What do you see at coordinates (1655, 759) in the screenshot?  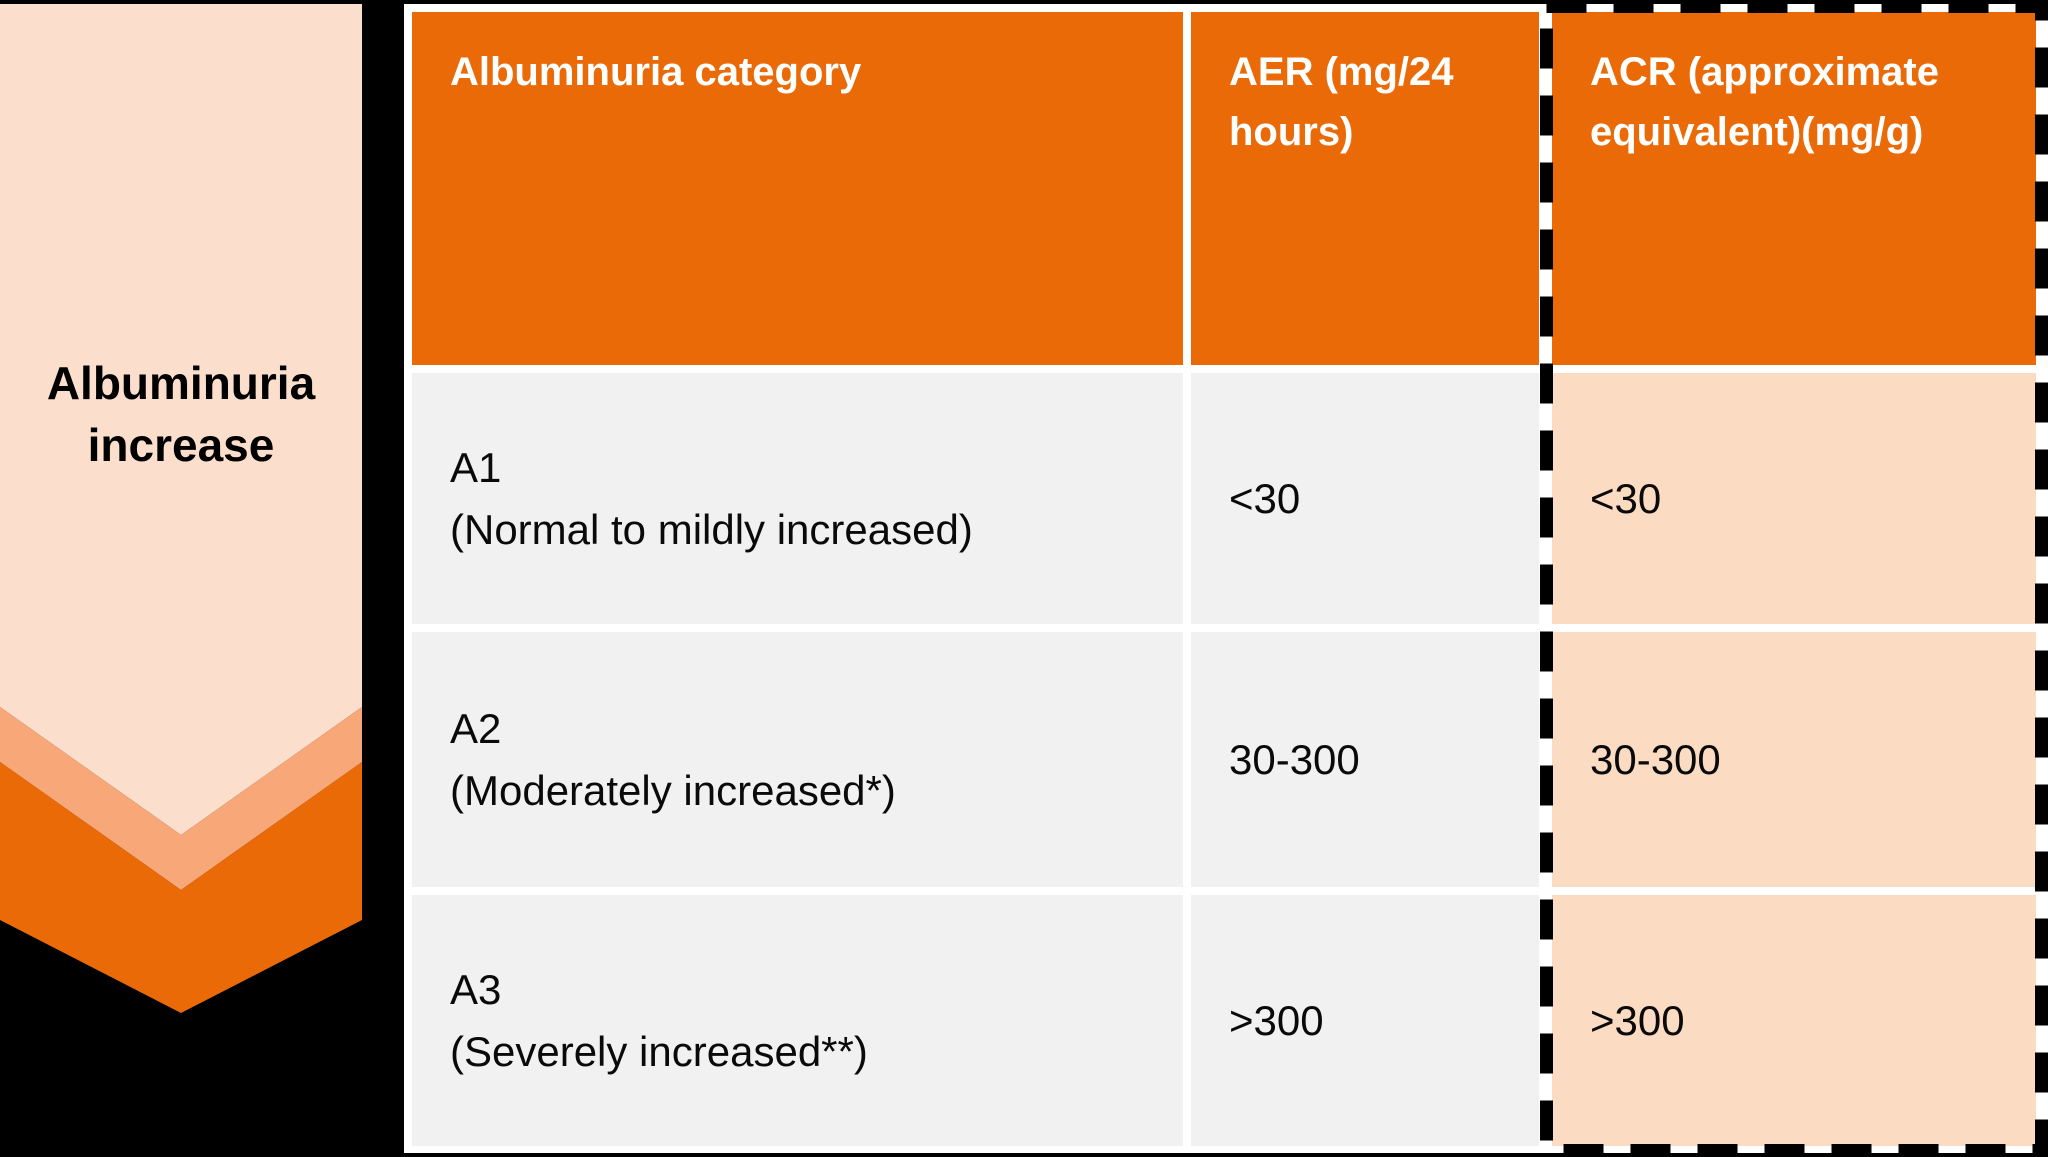 I see `a2-acr-value: 30-300` at bounding box center [1655, 759].